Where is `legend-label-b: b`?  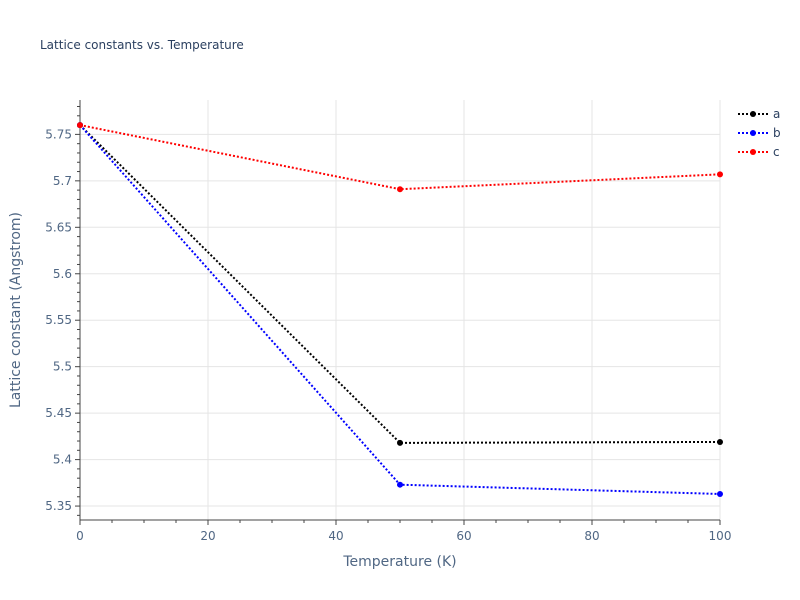
legend-label-b: b is located at coordinates (777, 133).